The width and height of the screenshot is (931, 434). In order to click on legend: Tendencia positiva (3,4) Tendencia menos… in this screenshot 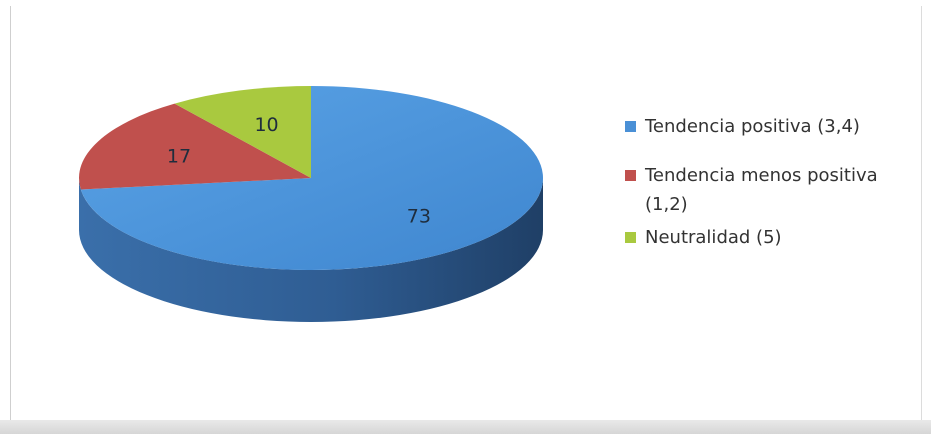, I will do `click(775, 192)`.